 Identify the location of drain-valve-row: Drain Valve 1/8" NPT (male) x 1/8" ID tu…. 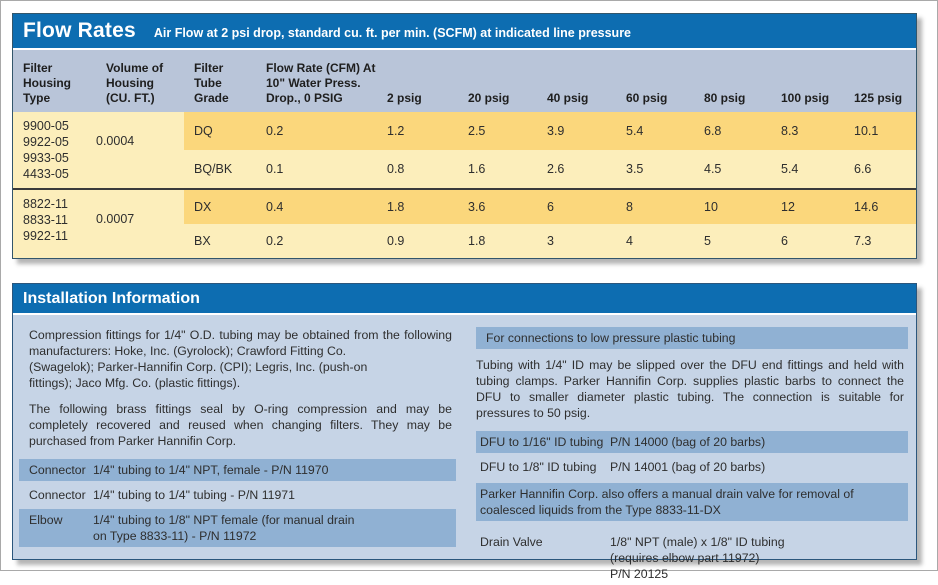
(692, 558).